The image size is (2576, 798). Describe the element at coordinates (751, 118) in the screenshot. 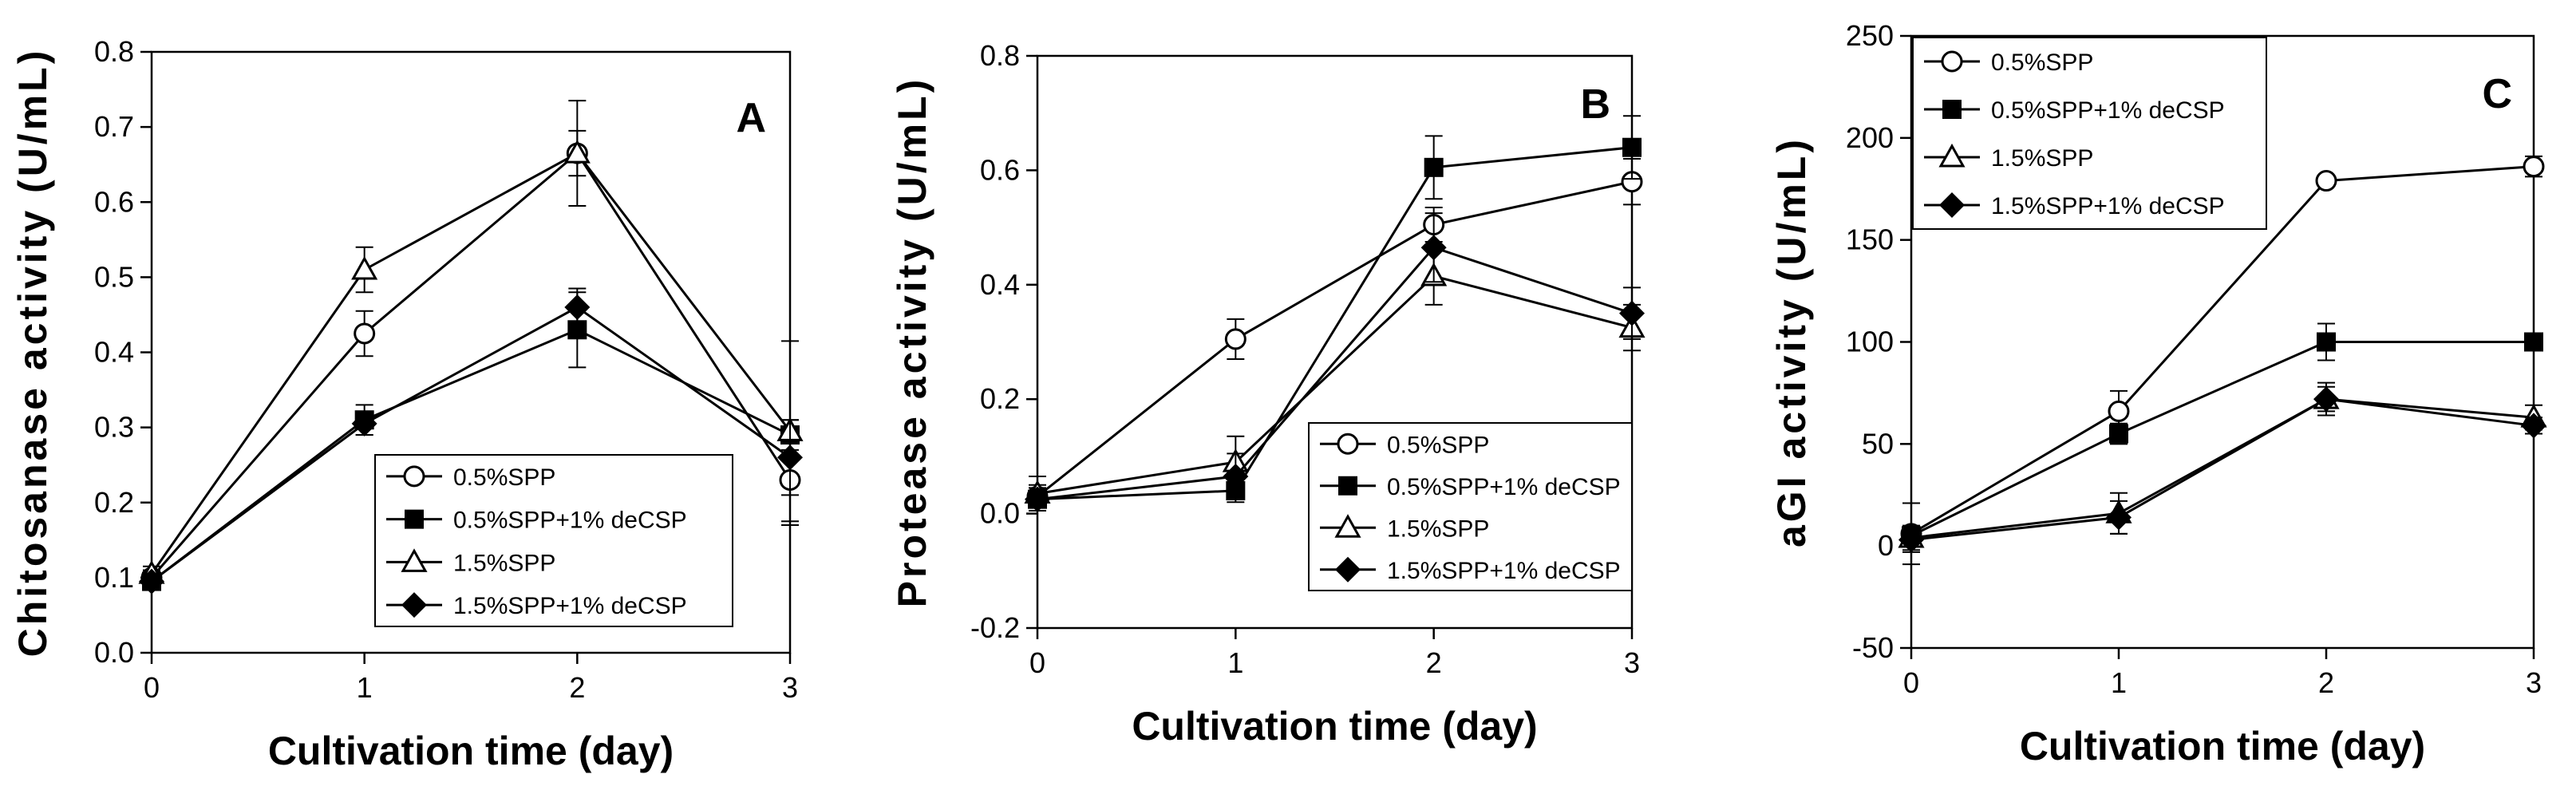

I see `panel-letter: A` at that location.